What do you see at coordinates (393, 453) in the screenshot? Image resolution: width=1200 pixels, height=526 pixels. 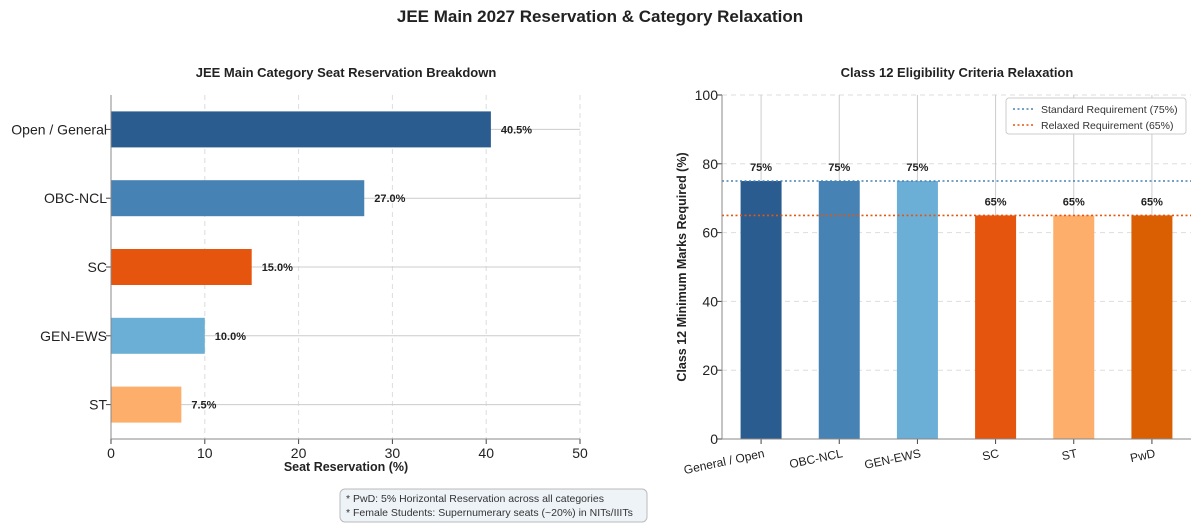 I see `left-x-tick-label: 30` at bounding box center [393, 453].